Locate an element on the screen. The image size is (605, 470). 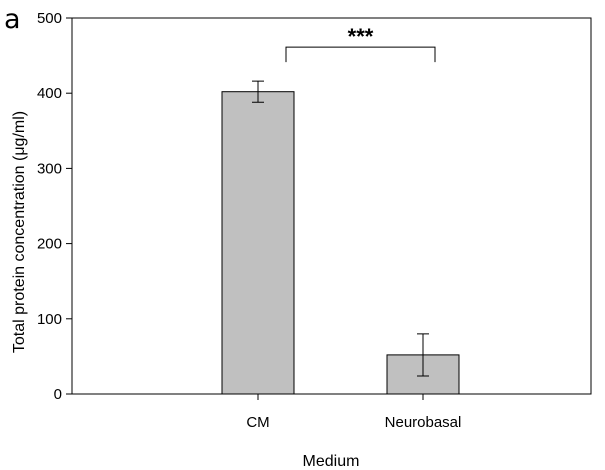
panel-label: a is located at coordinates (12, 19).